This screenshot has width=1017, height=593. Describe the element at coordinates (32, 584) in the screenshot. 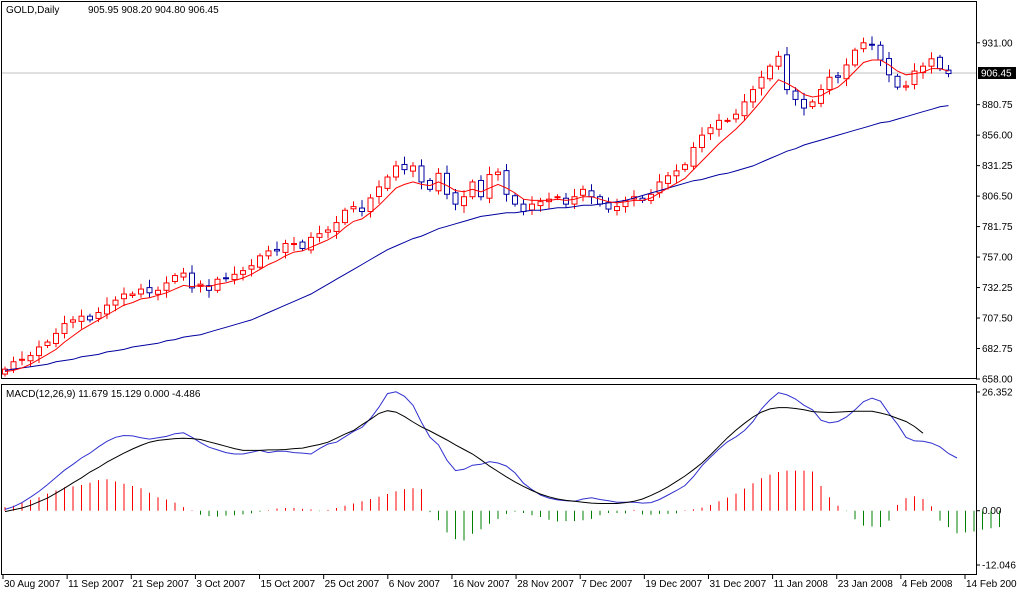

I see `time-tick-label: 30 Aug 2007` at that location.